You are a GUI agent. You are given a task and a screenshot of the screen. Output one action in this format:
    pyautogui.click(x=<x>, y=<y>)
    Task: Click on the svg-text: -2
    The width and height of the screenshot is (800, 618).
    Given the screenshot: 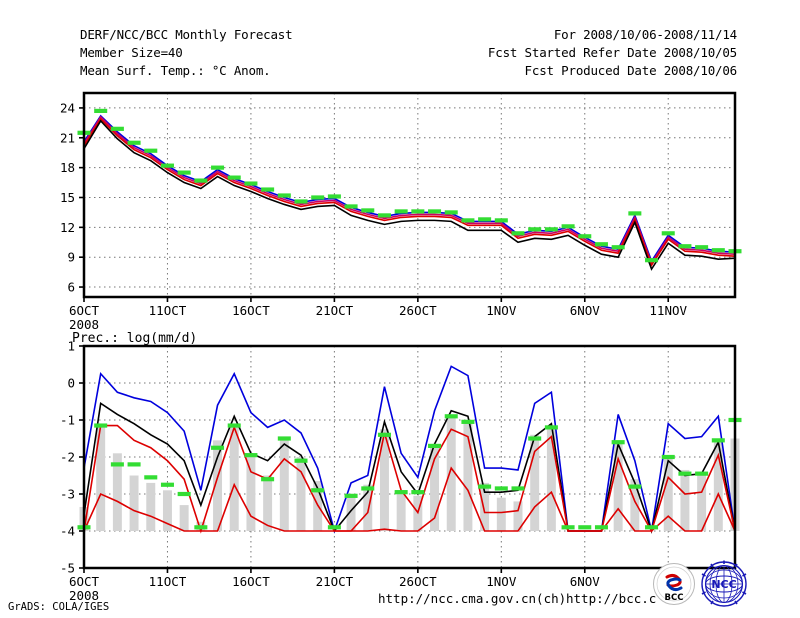 What is the action you would take?
    pyautogui.click(x=67, y=457)
    